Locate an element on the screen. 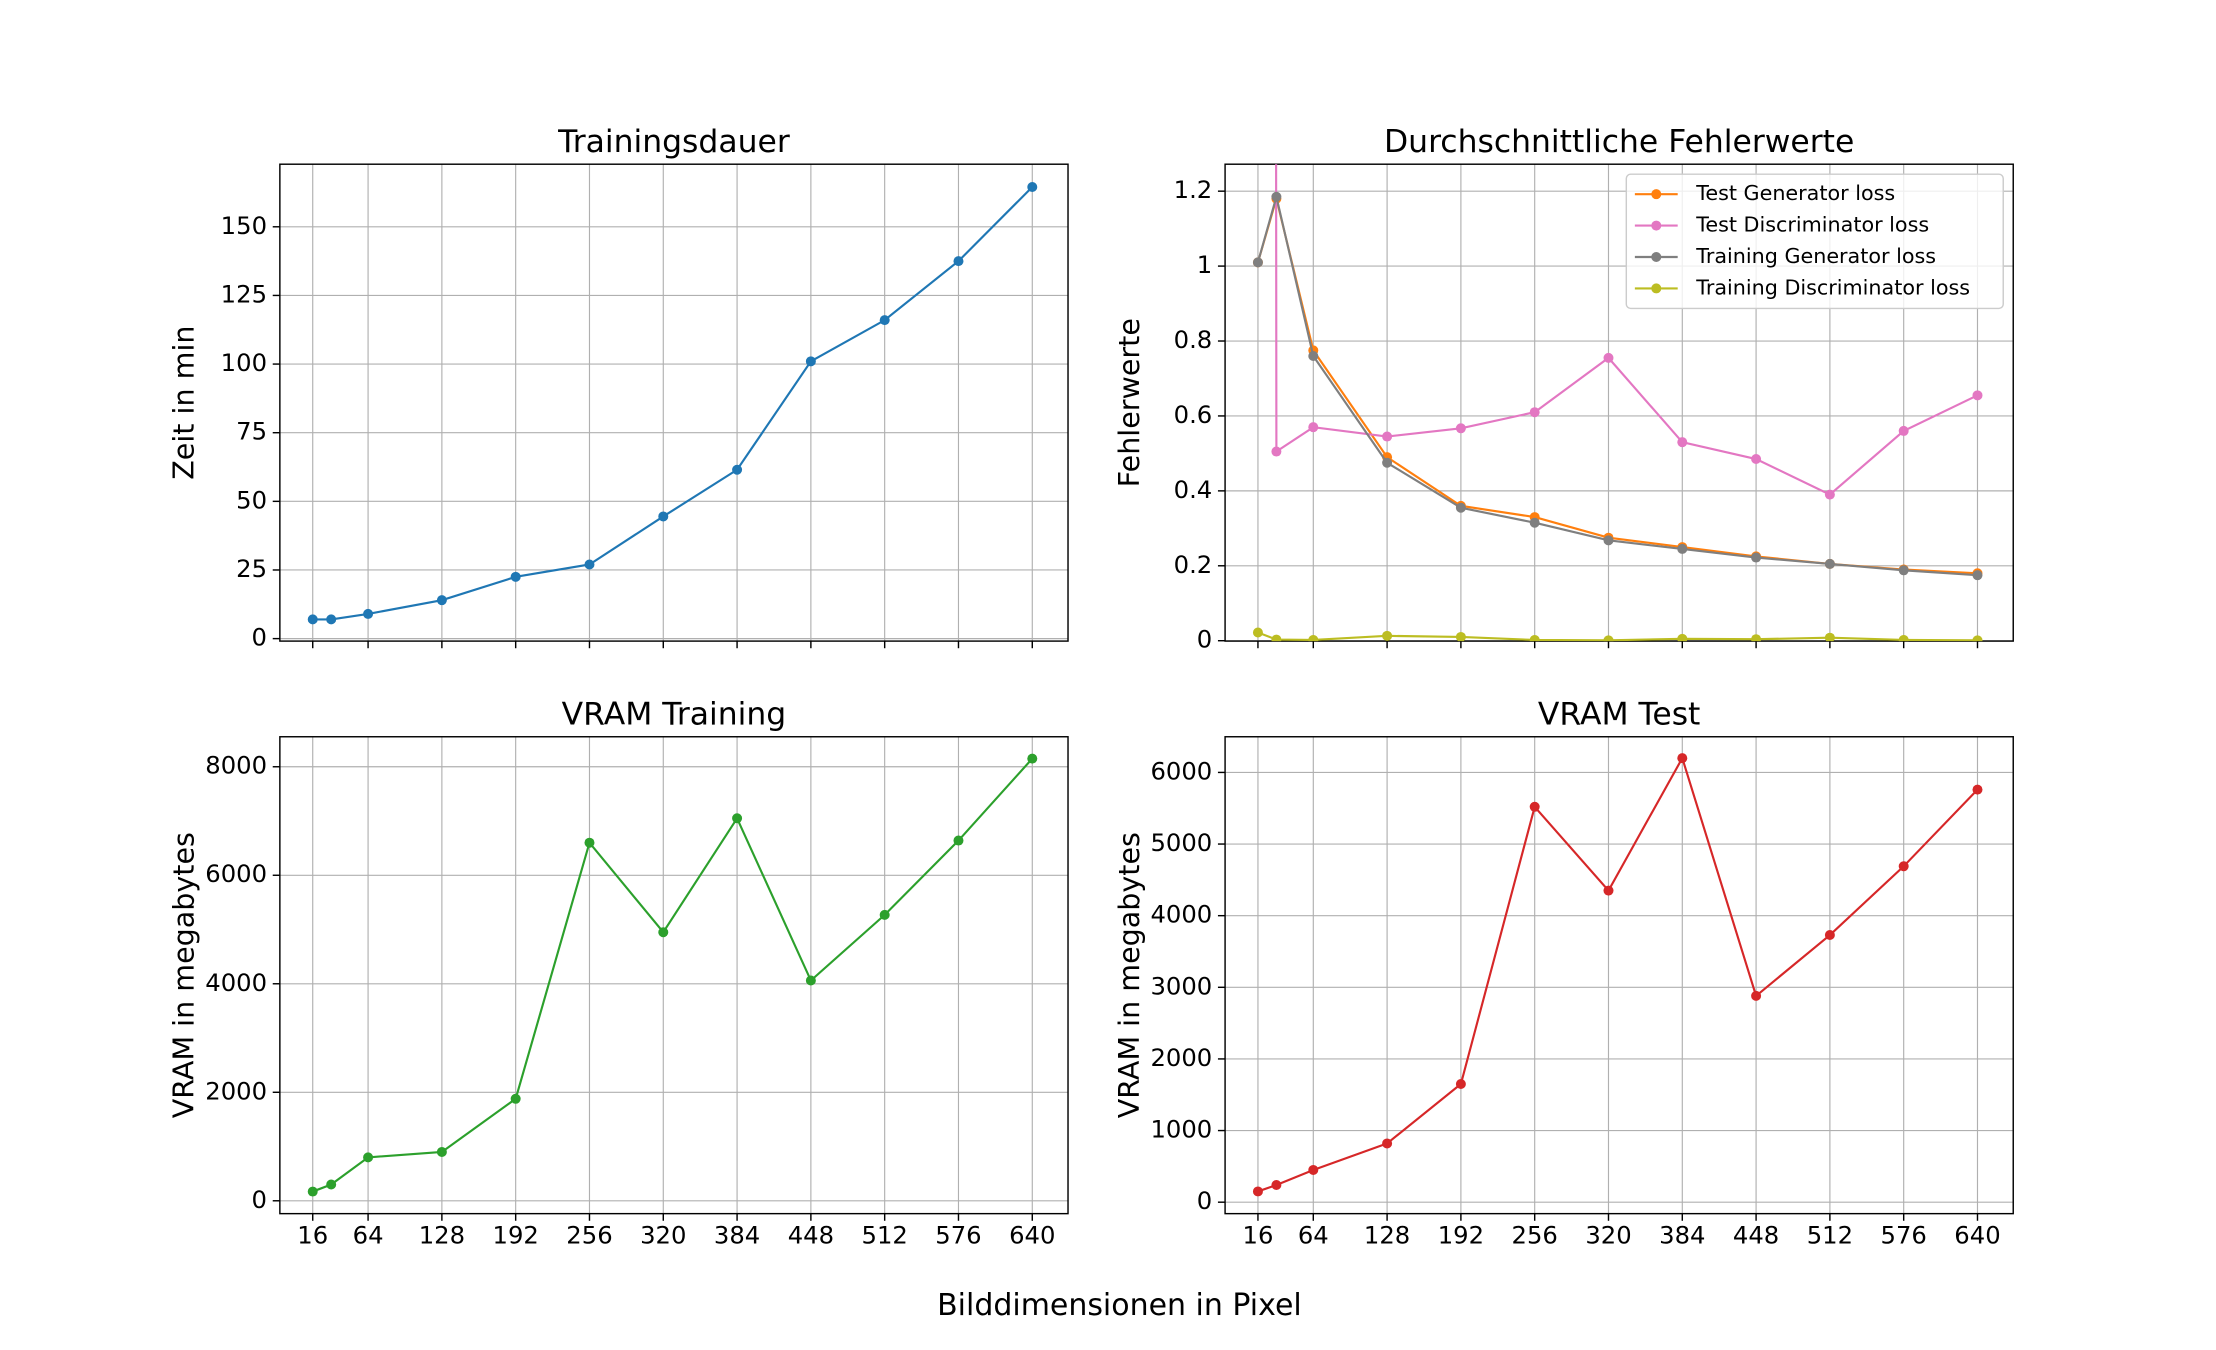 The width and height of the screenshot is (2216, 1350). y-tick-label: 150 is located at coordinates (244, 225).